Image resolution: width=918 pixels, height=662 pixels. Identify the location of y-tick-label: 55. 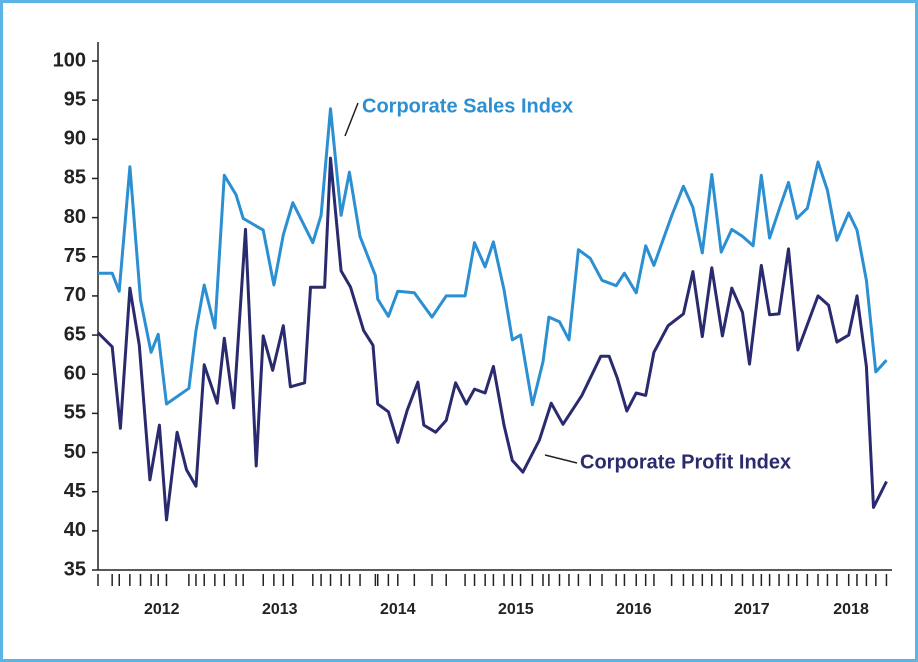
(75, 413).